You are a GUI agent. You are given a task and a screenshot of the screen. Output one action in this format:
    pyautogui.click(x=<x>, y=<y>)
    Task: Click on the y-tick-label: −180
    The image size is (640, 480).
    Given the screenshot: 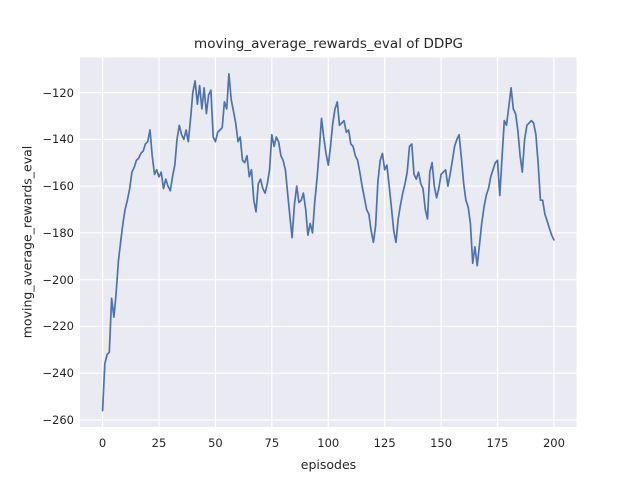 What is the action you would take?
    pyautogui.click(x=58, y=232)
    